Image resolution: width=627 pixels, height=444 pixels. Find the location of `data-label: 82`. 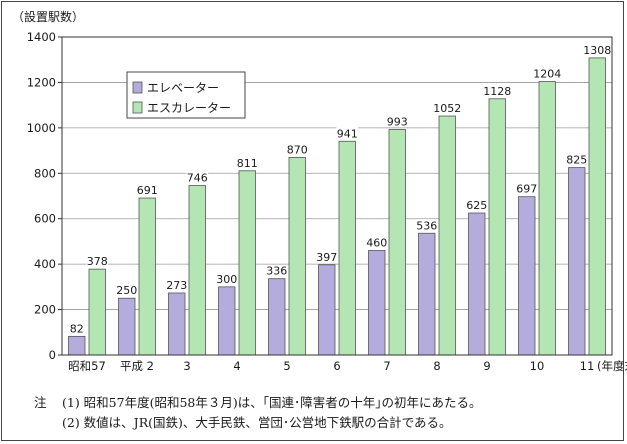

data-label: 82 is located at coordinates (77, 328).